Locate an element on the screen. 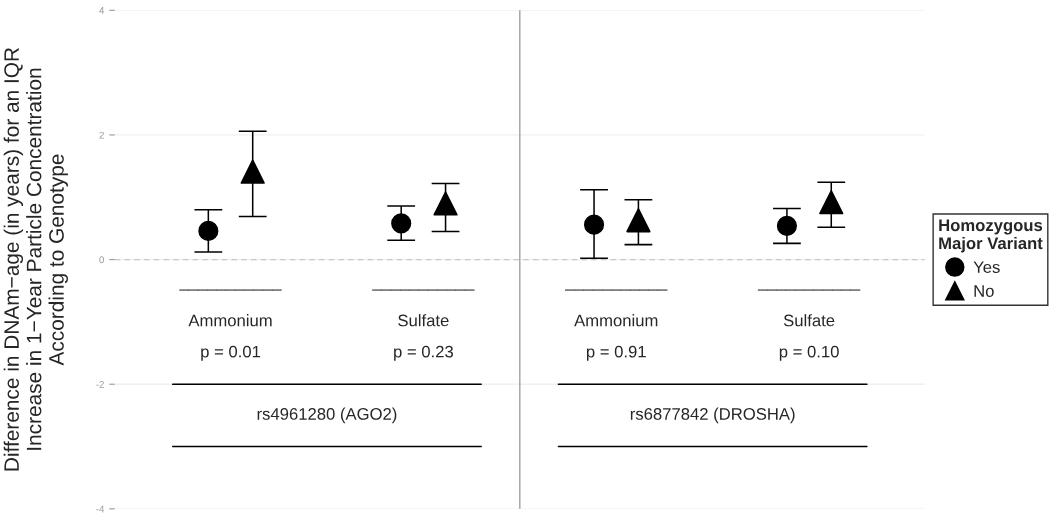 Image resolution: width=1063 pixels, height=514 pixels. legend-label: Yes is located at coordinates (986, 267).